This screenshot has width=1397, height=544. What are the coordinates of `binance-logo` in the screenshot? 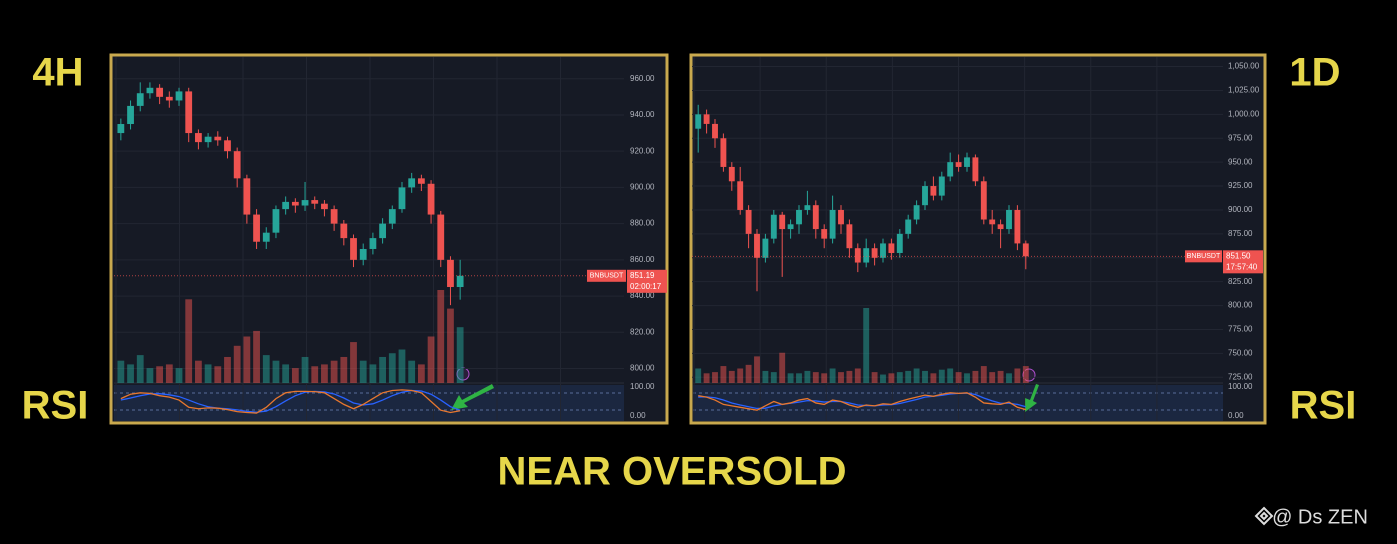 It's located at (1264, 516).